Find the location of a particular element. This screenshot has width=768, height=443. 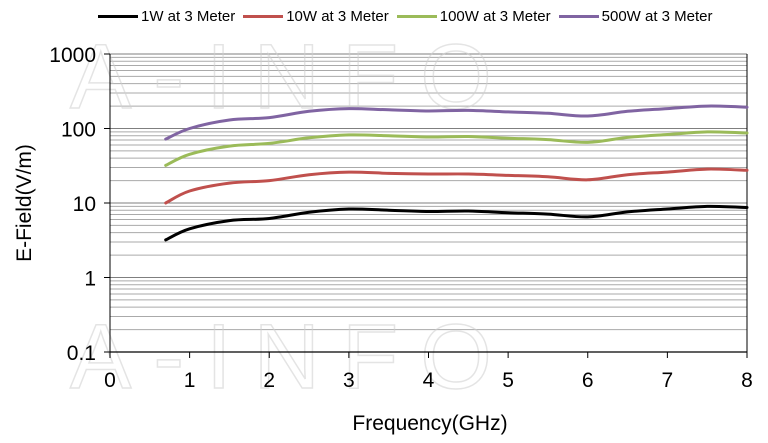

legend-item-1w: 1W at 3 Meter is located at coordinates (166, 16).